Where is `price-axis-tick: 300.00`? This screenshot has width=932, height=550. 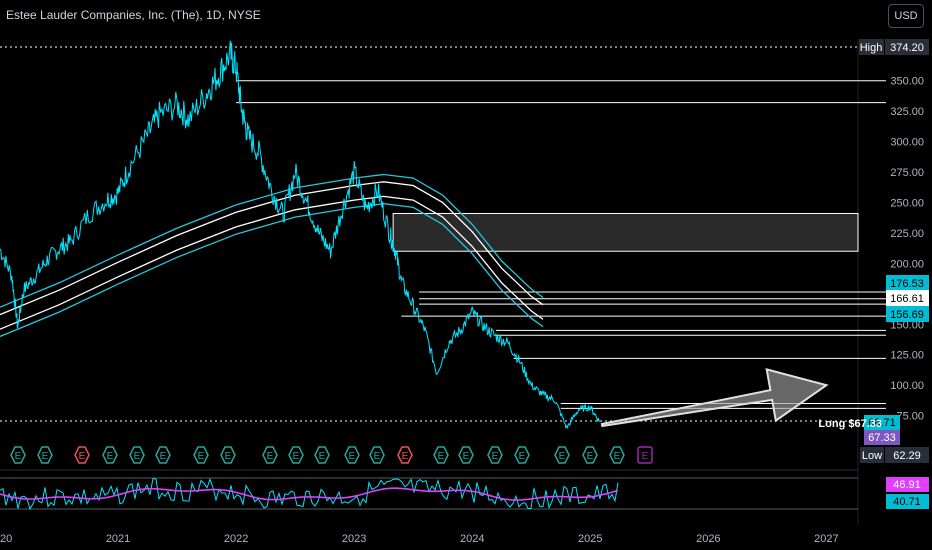 price-axis-tick: 300.00 is located at coordinates (907, 143).